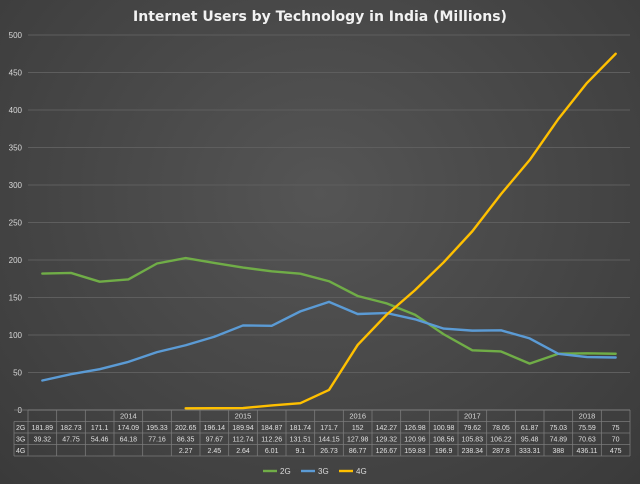 The height and width of the screenshot is (484, 640). I want to click on table-row-key: 3G, so click(20, 440).